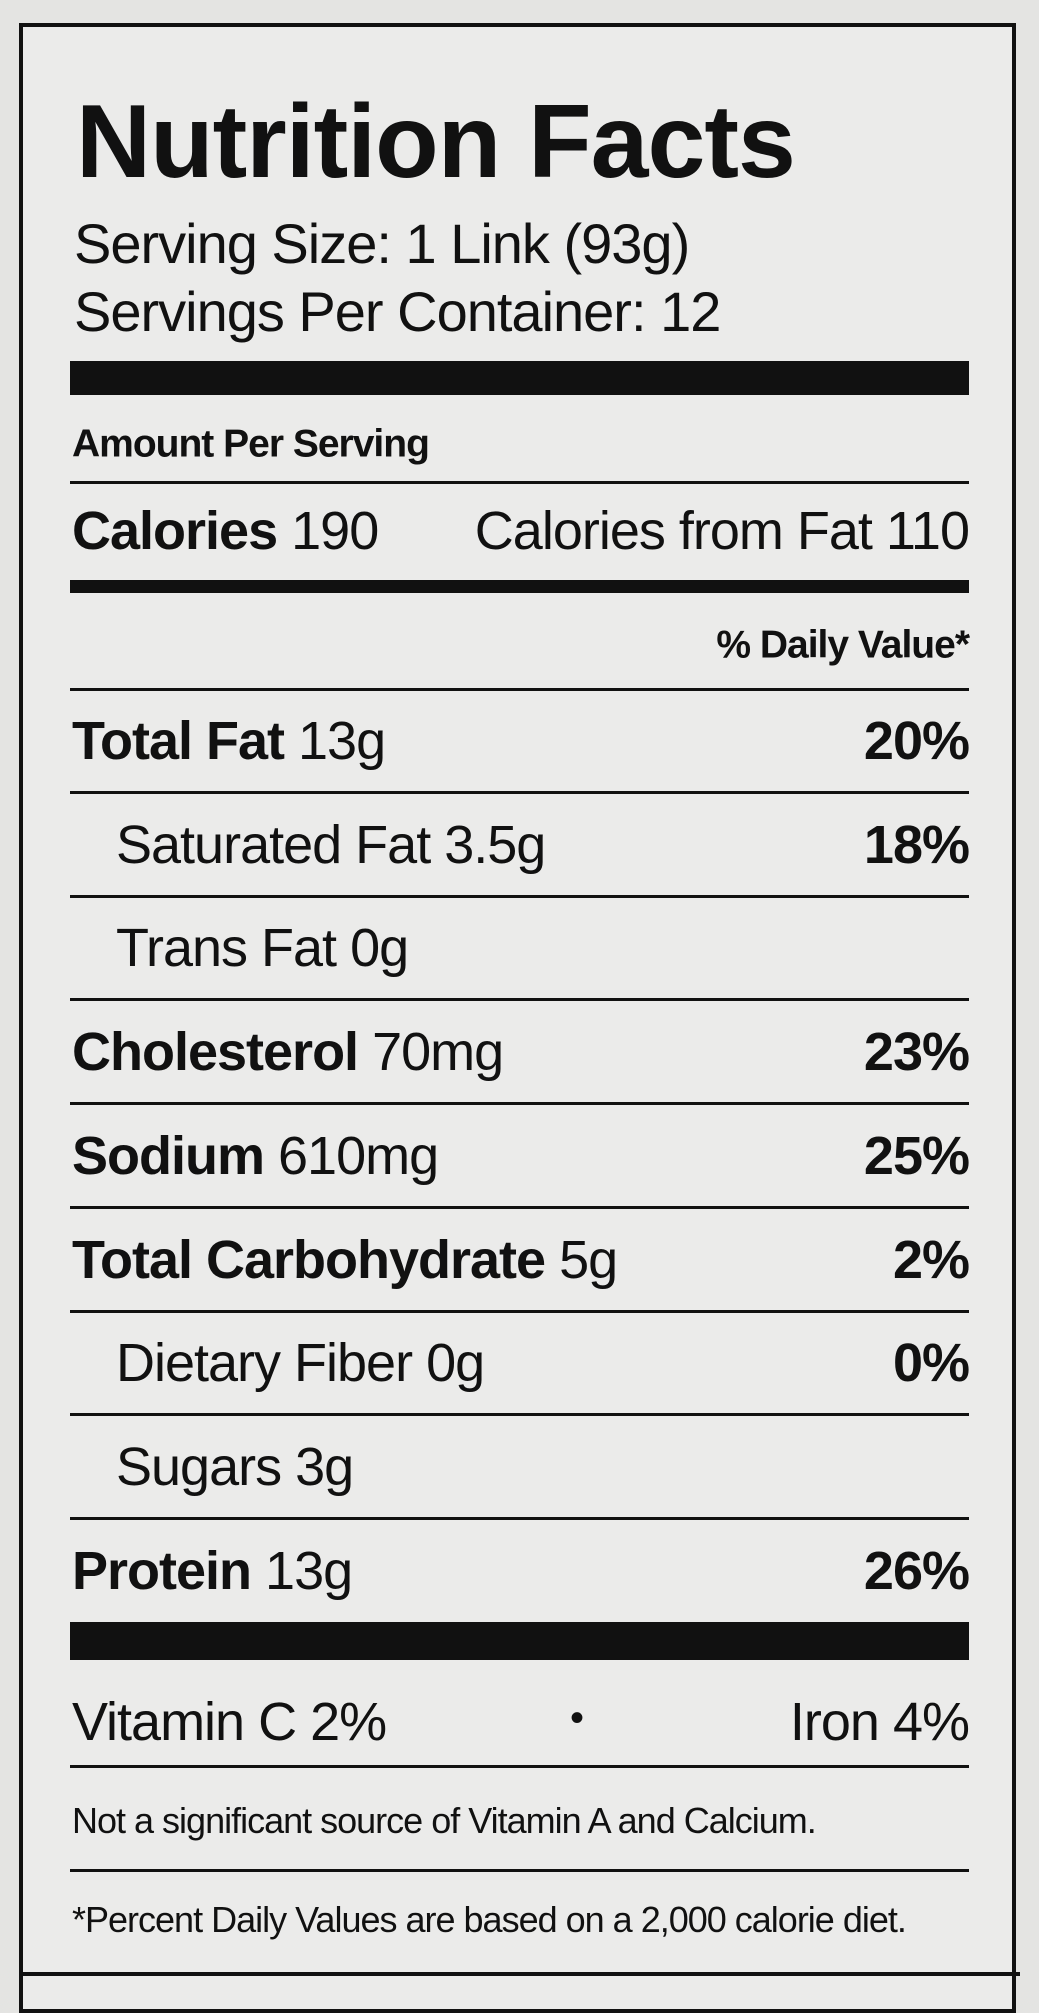  Describe the element at coordinates (264, 1363) in the screenshot. I see `nutrient-name: Dietary Fiber` at that location.